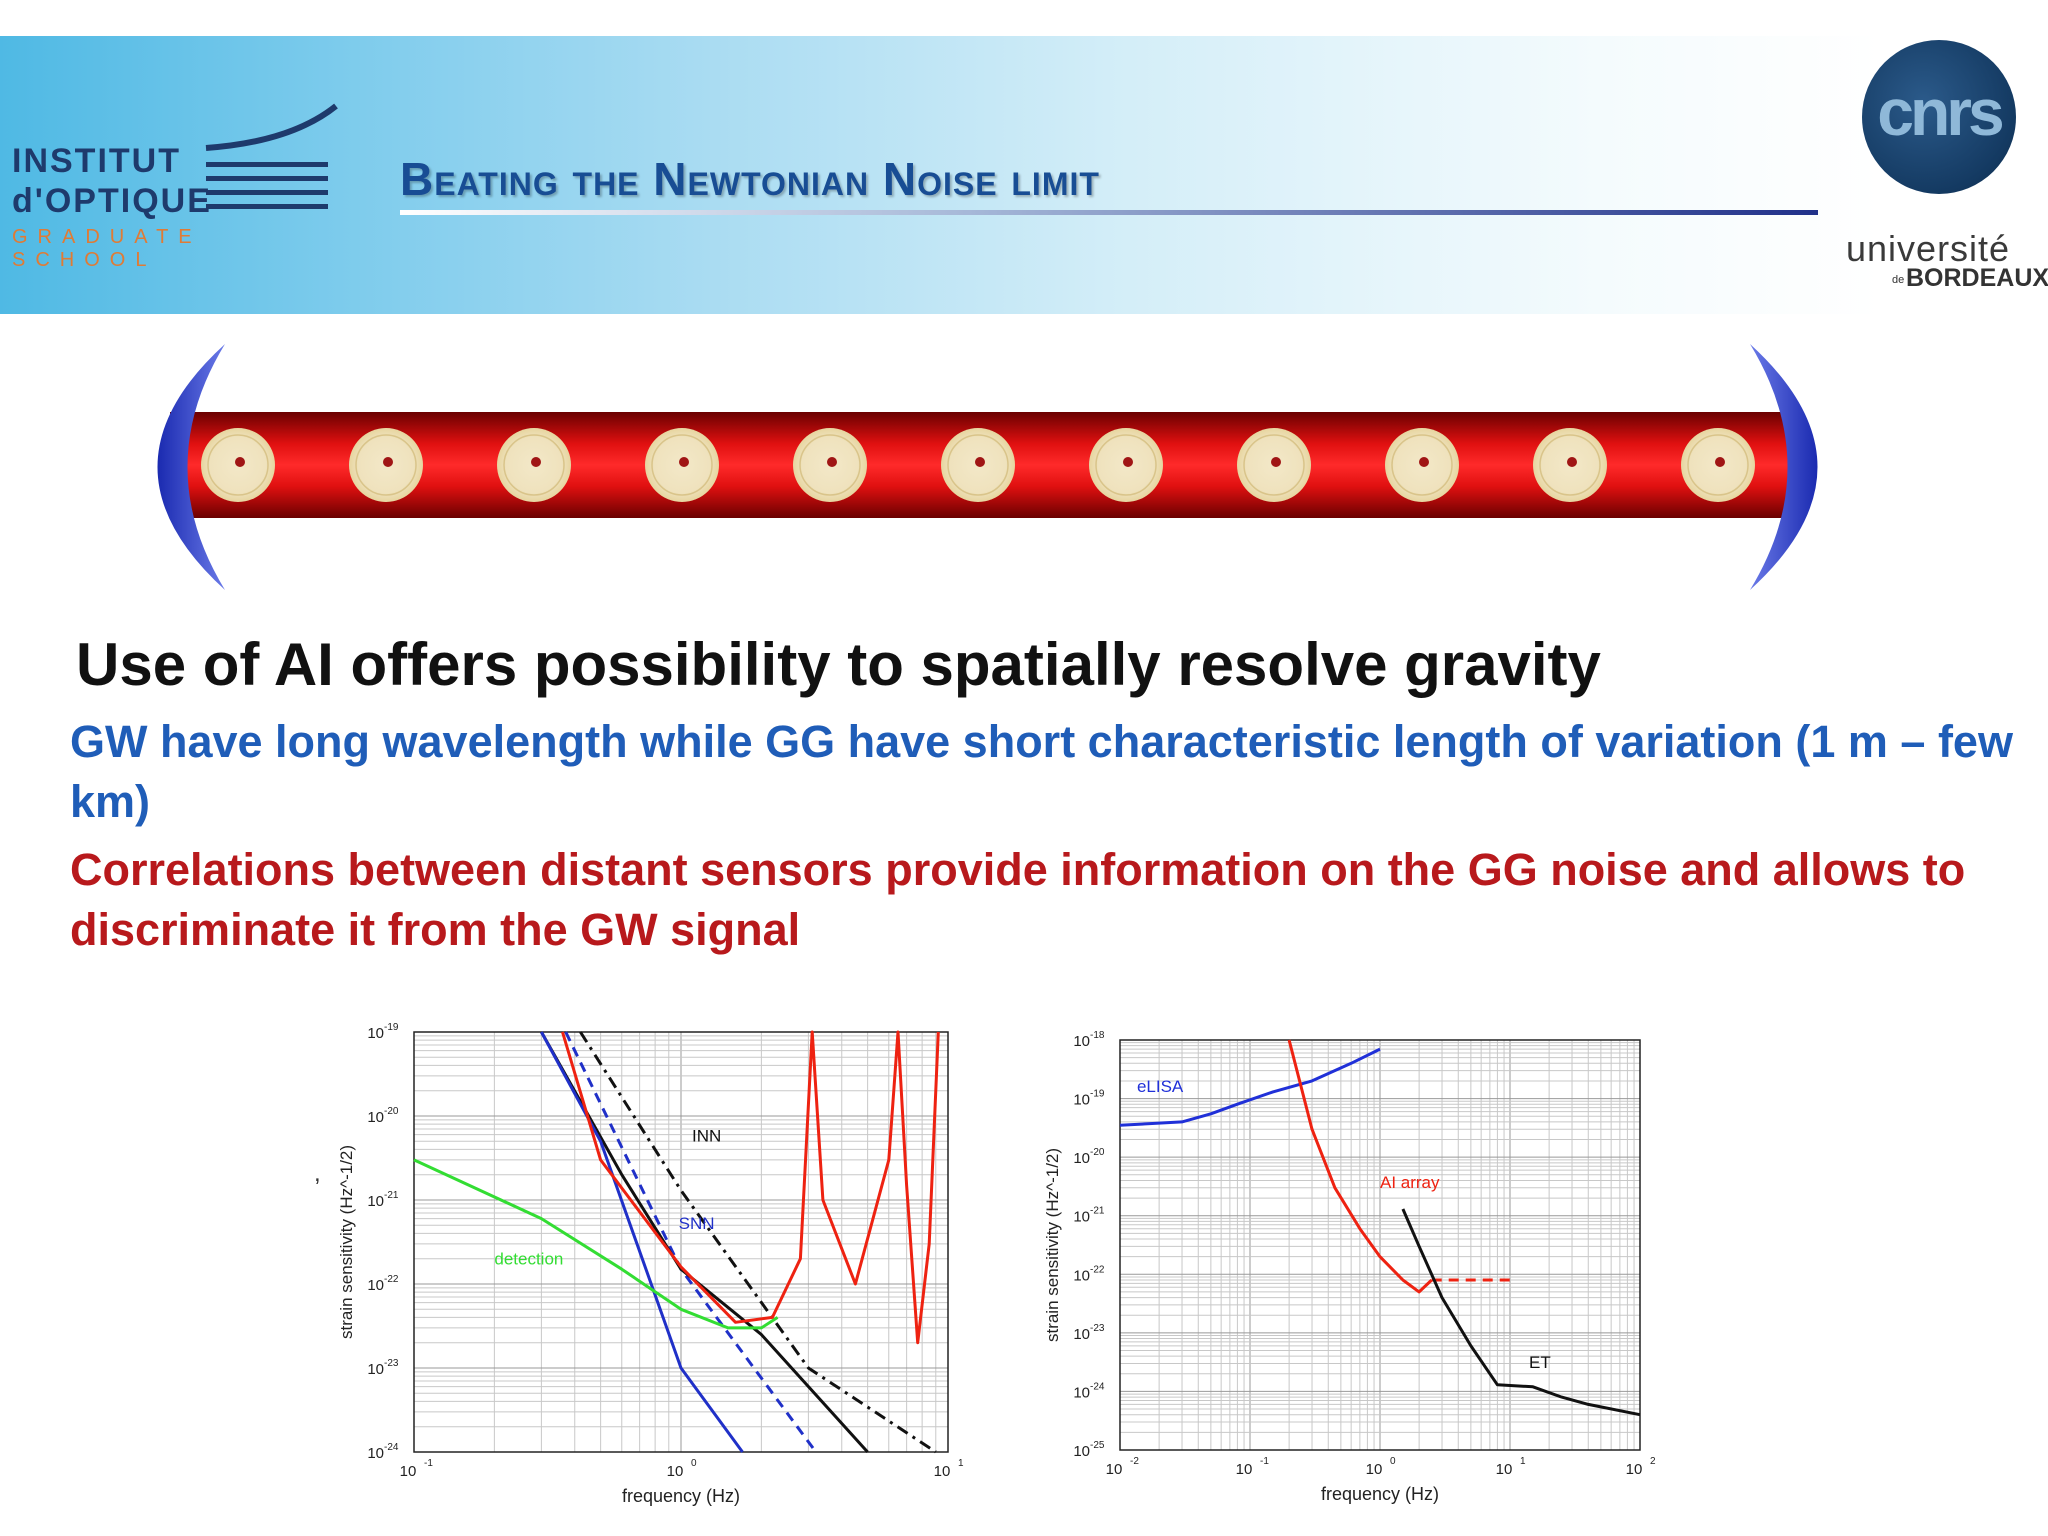  Describe the element at coordinates (271, 156) in the screenshot. I see `institut-logo-swoosh-icon` at that location.